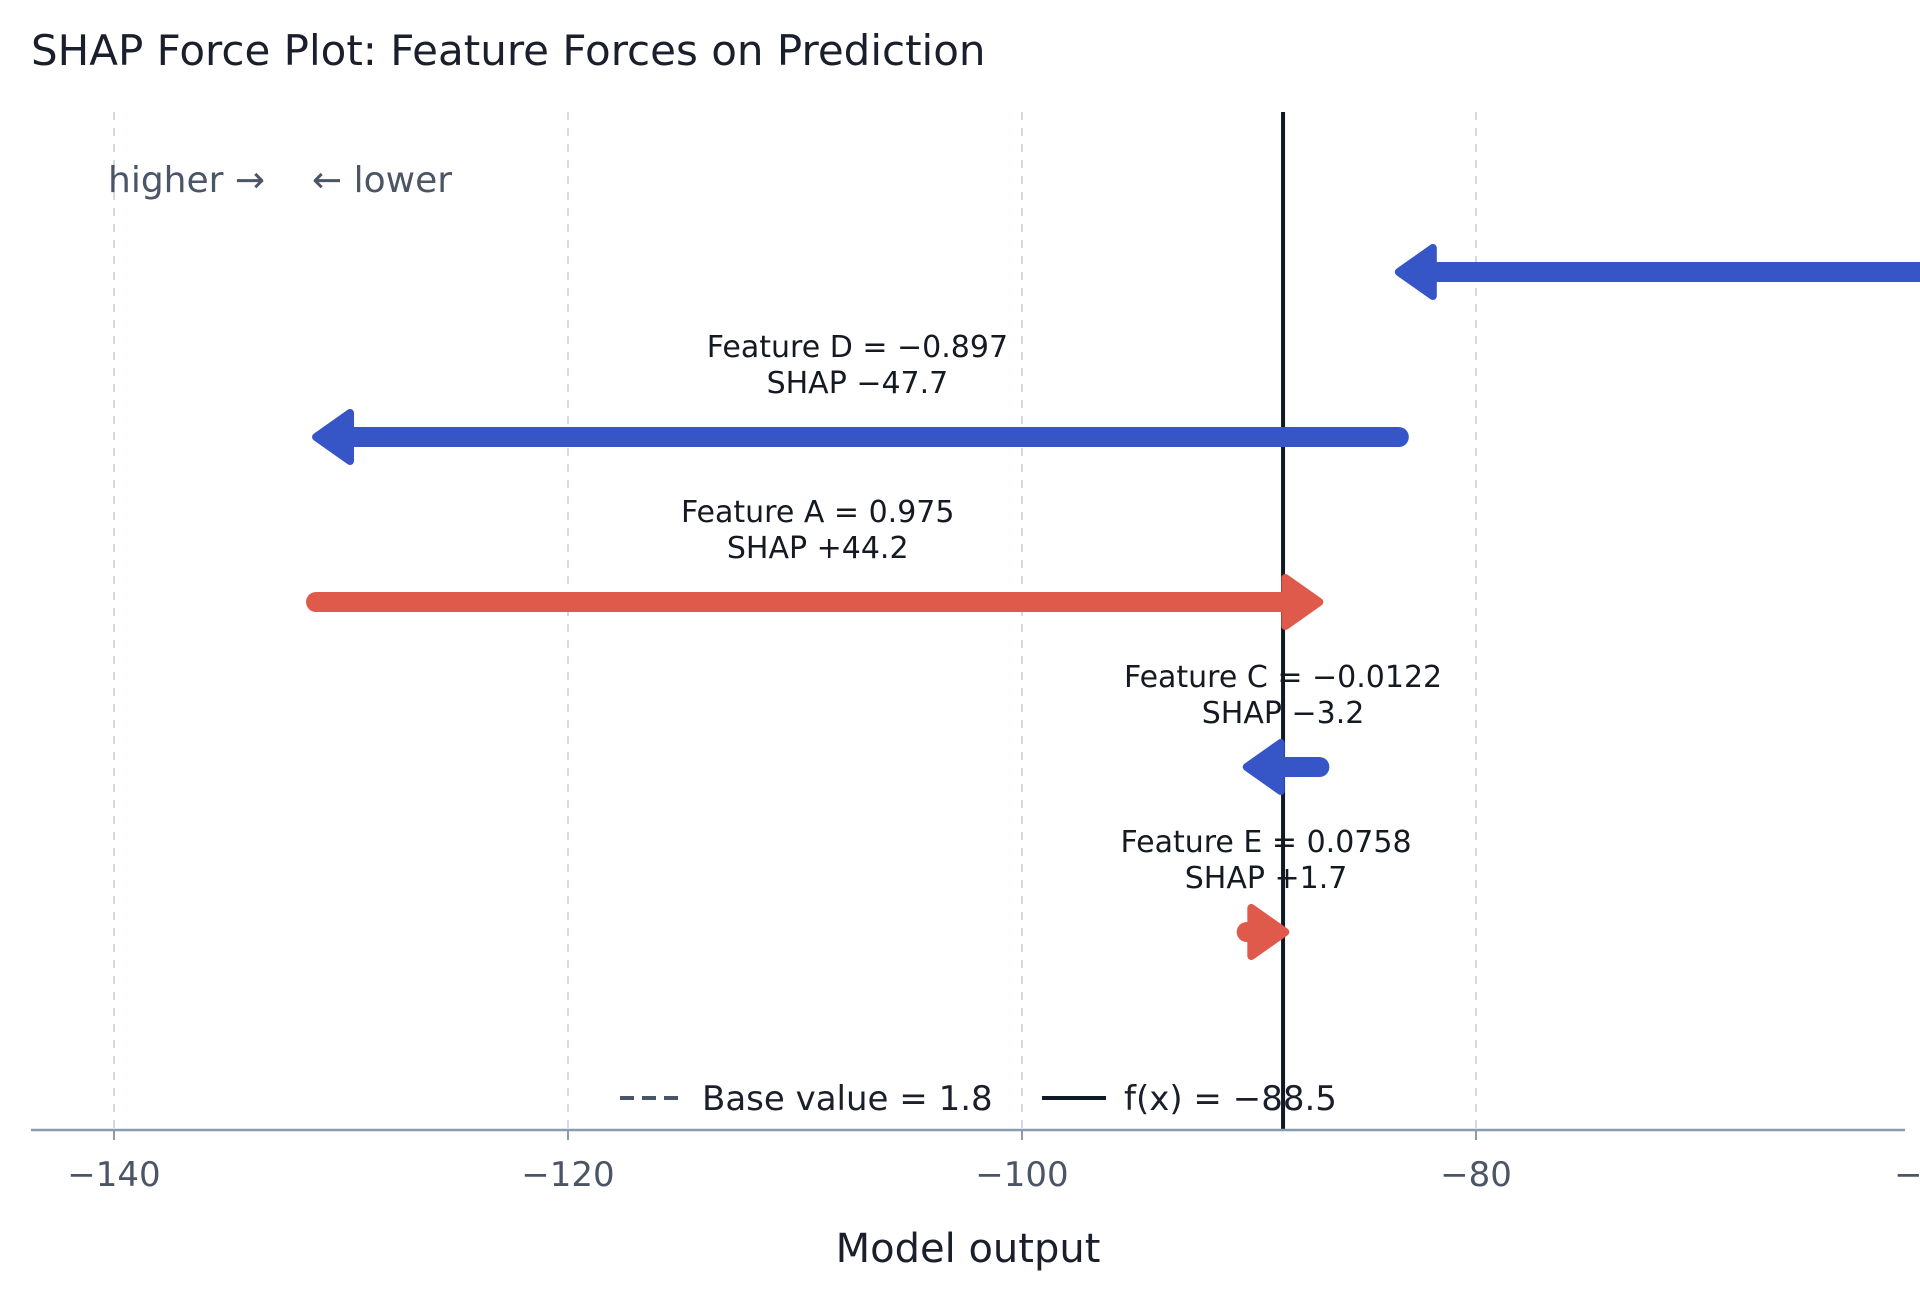  I want to click on legend: Base value = 1.8 f(x) = −88.5, so click(978, 1099).